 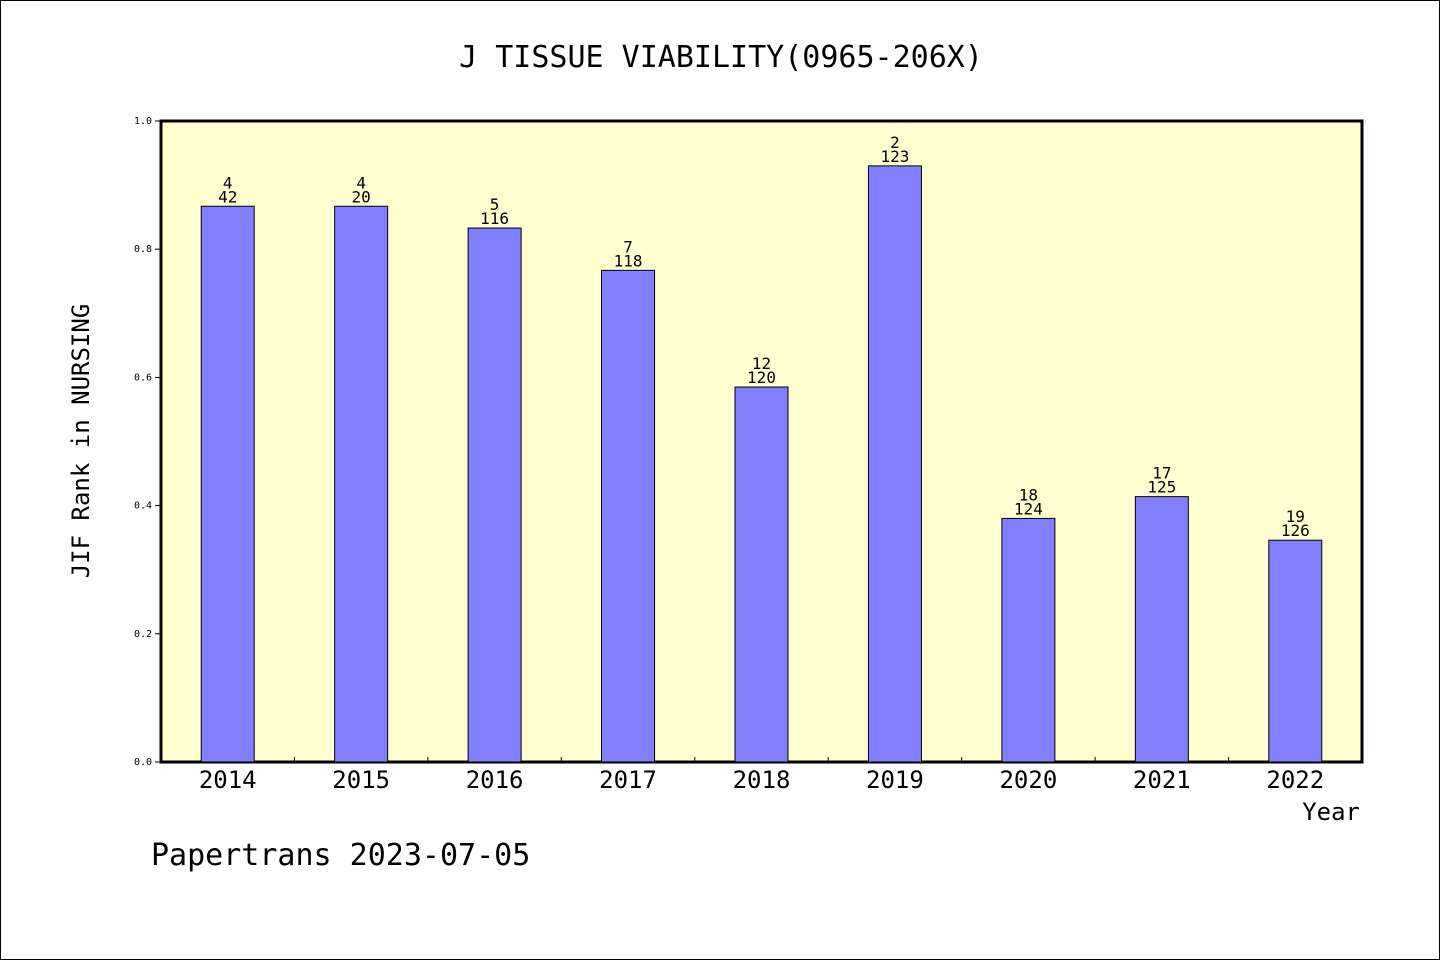 What do you see at coordinates (494, 218) in the screenshot?
I see `bar-total-label: 116` at bounding box center [494, 218].